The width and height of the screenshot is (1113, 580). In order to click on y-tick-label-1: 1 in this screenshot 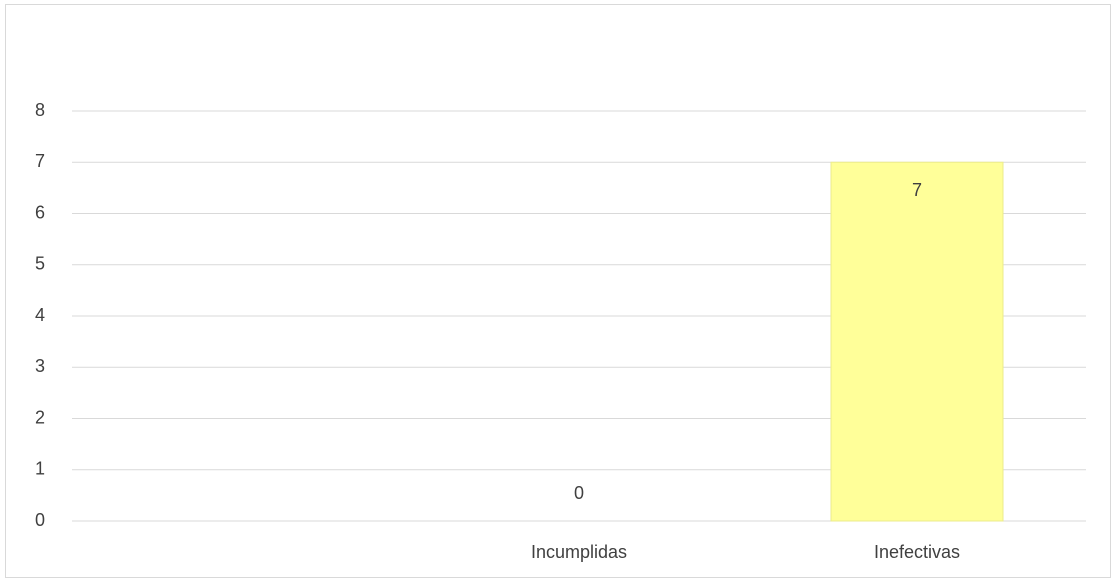, I will do `click(40, 469)`.